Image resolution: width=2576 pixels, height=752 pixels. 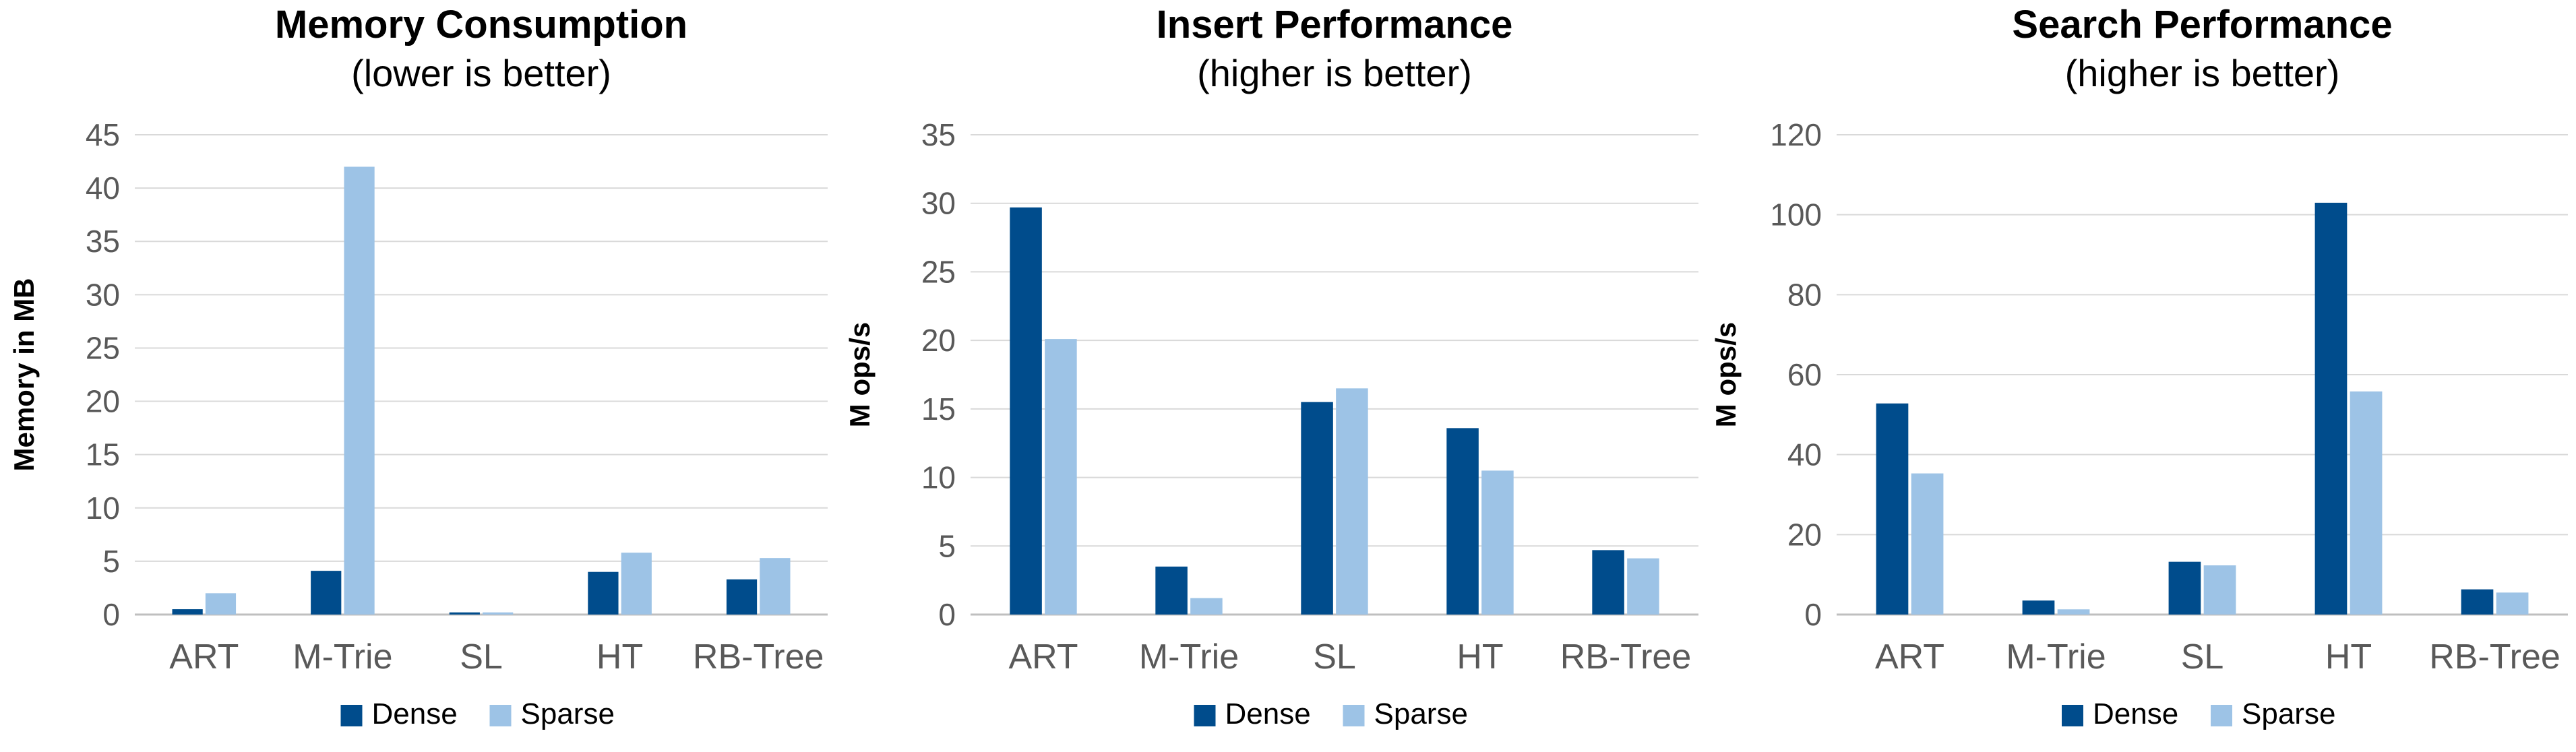 What do you see at coordinates (1796, 214) in the screenshot?
I see `y-tick-label: 100` at bounding box center [1796, 214].